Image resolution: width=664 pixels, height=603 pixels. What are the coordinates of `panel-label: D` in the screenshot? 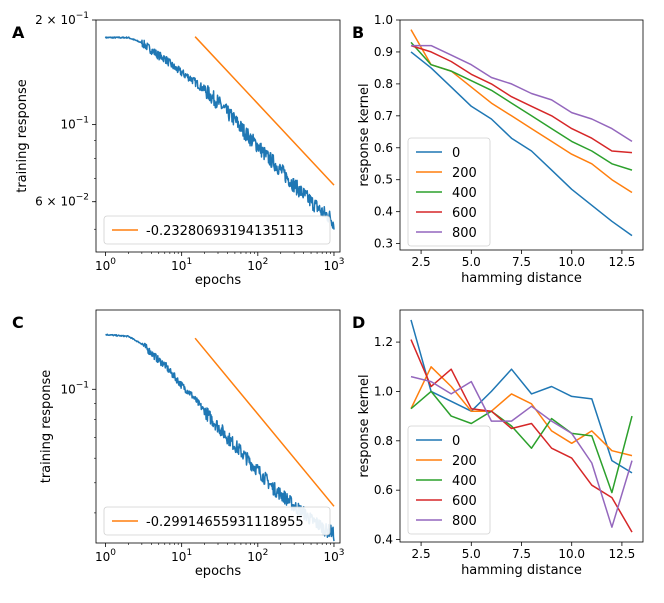 It's located at (358, 322).